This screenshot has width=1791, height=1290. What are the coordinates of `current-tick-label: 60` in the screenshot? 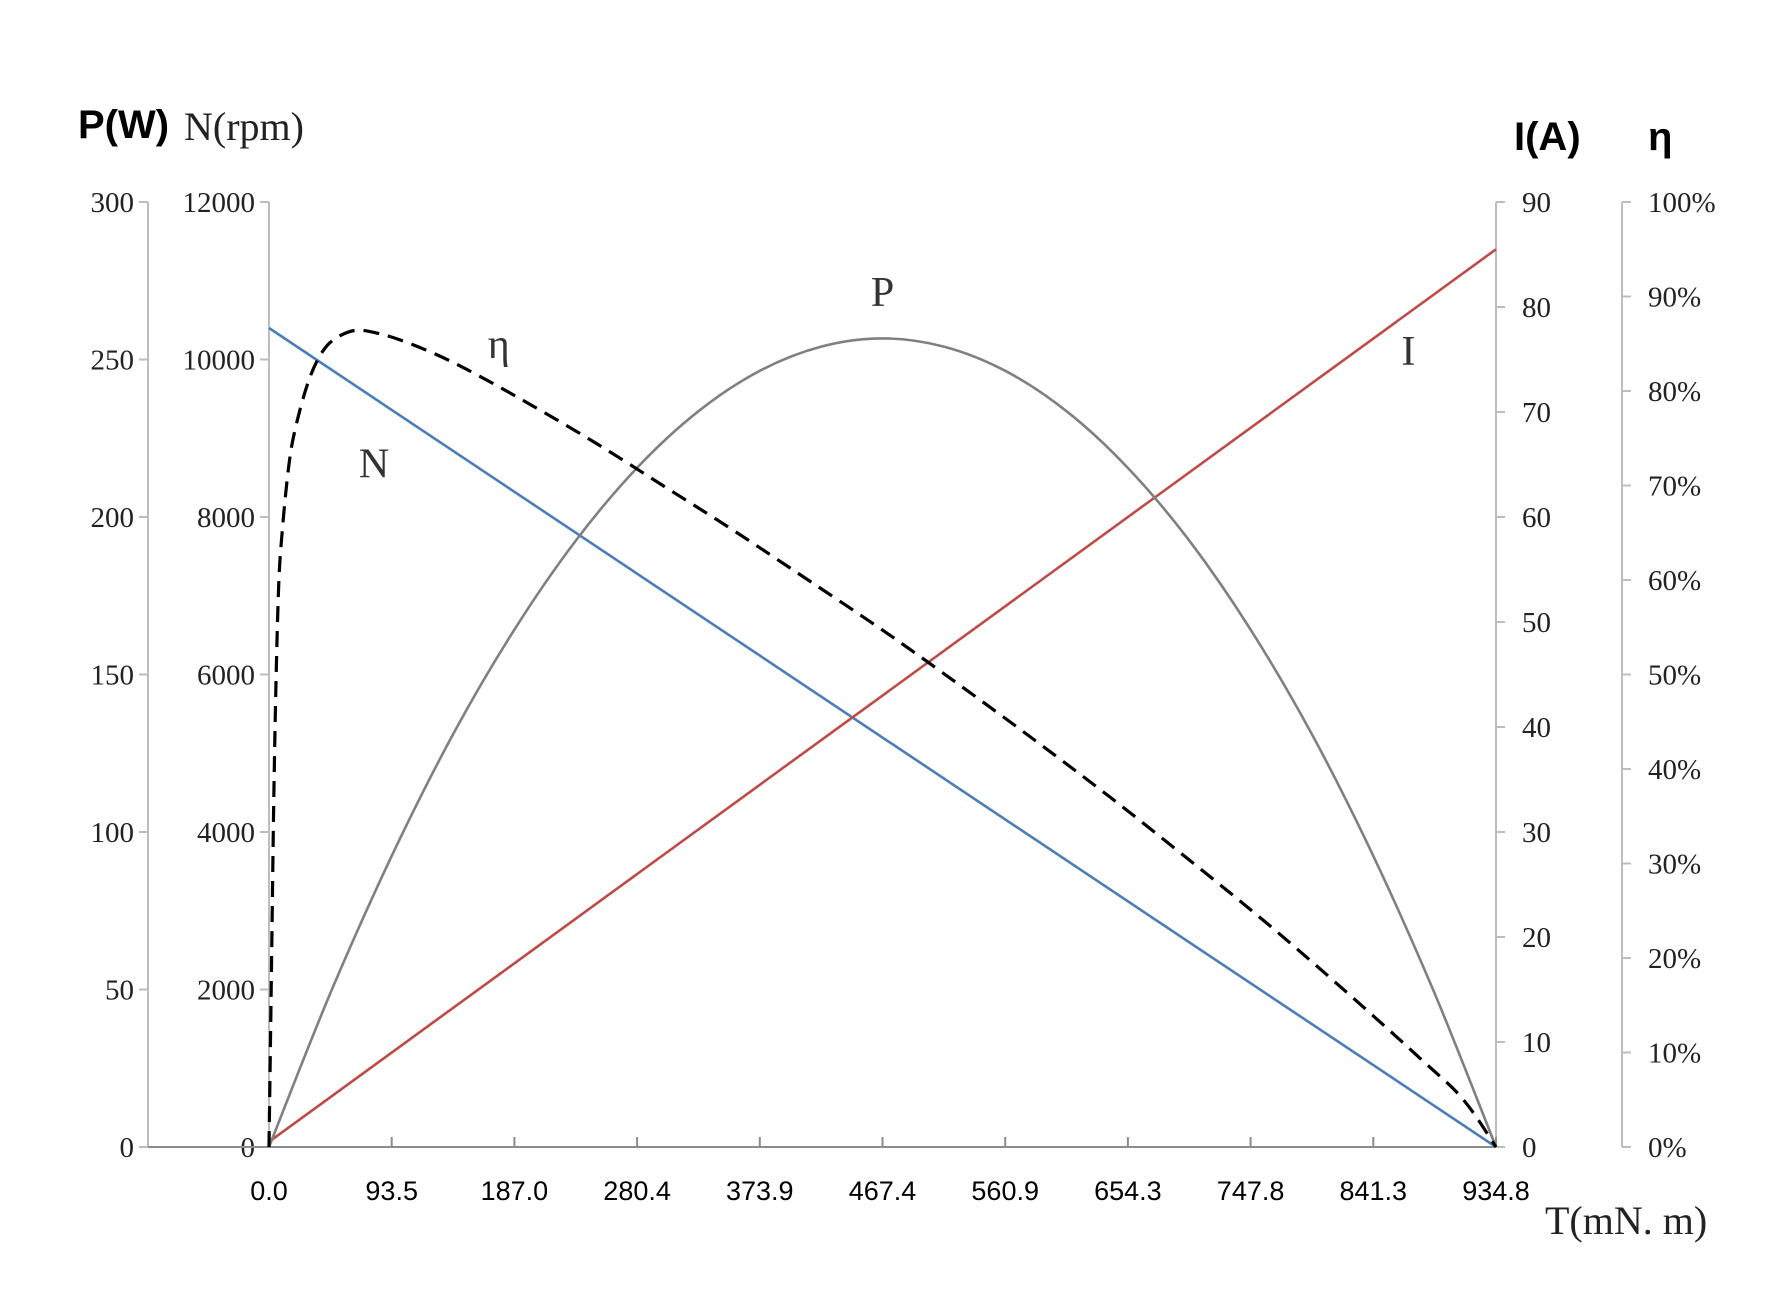 It's located at (1536, 518).